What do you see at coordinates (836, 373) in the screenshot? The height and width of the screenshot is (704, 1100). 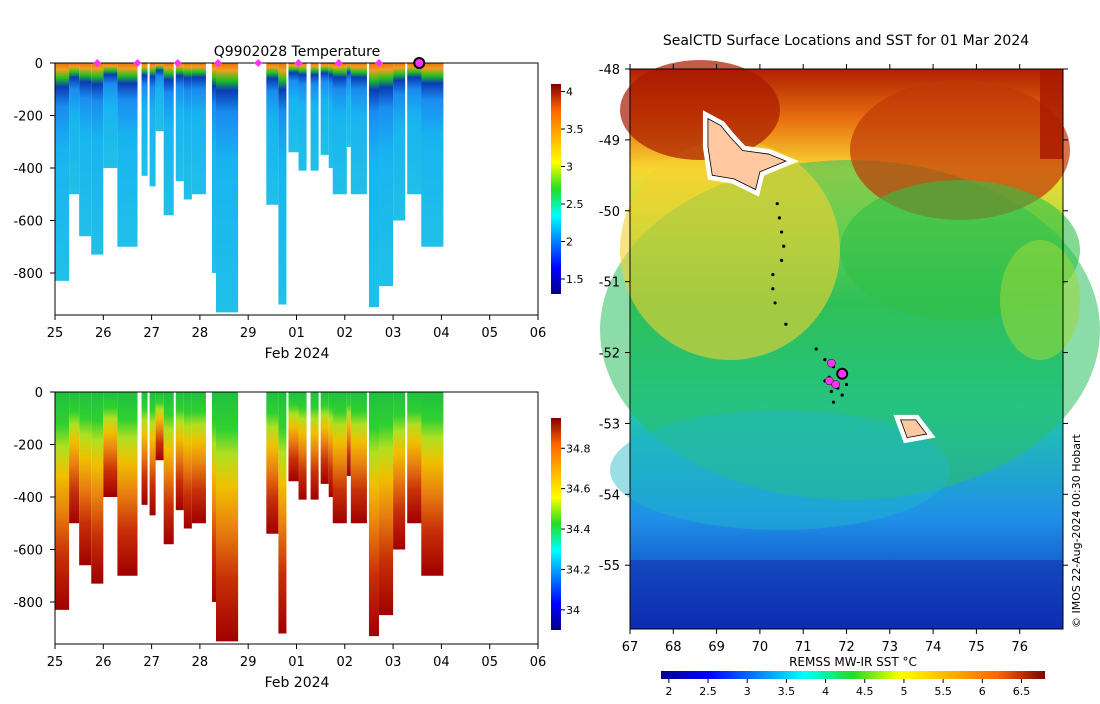 I see `current-positions` at bounding box center [836, 373].